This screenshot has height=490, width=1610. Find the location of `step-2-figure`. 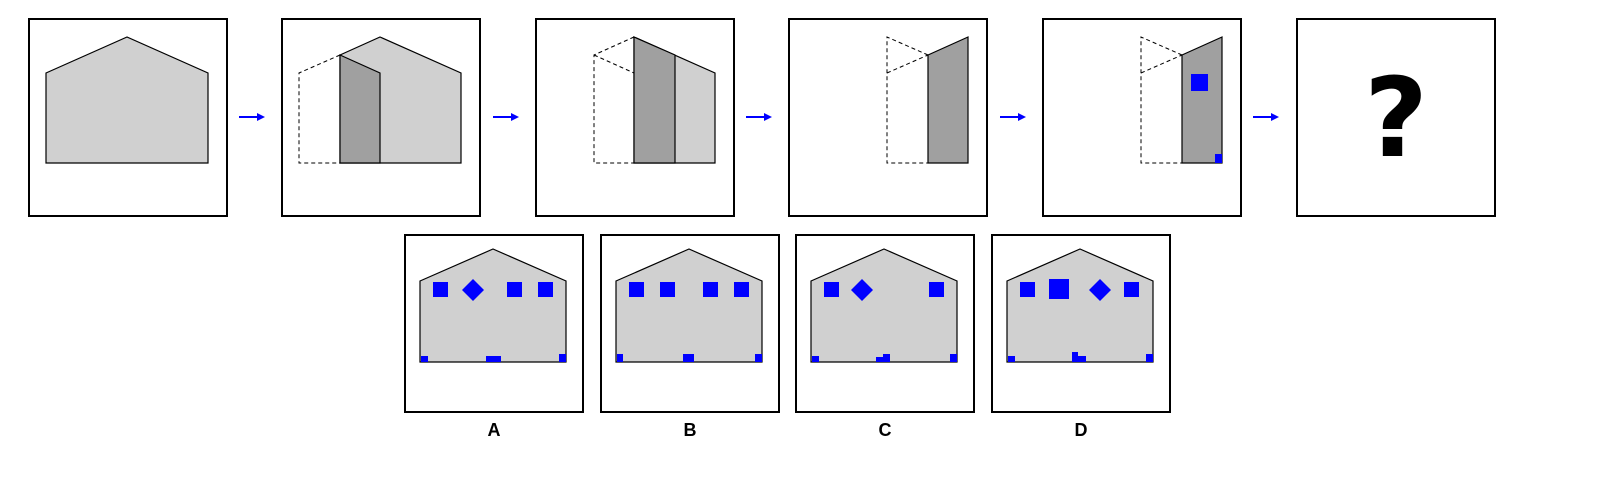

step-2-figure is located at coordinates (380, 100).